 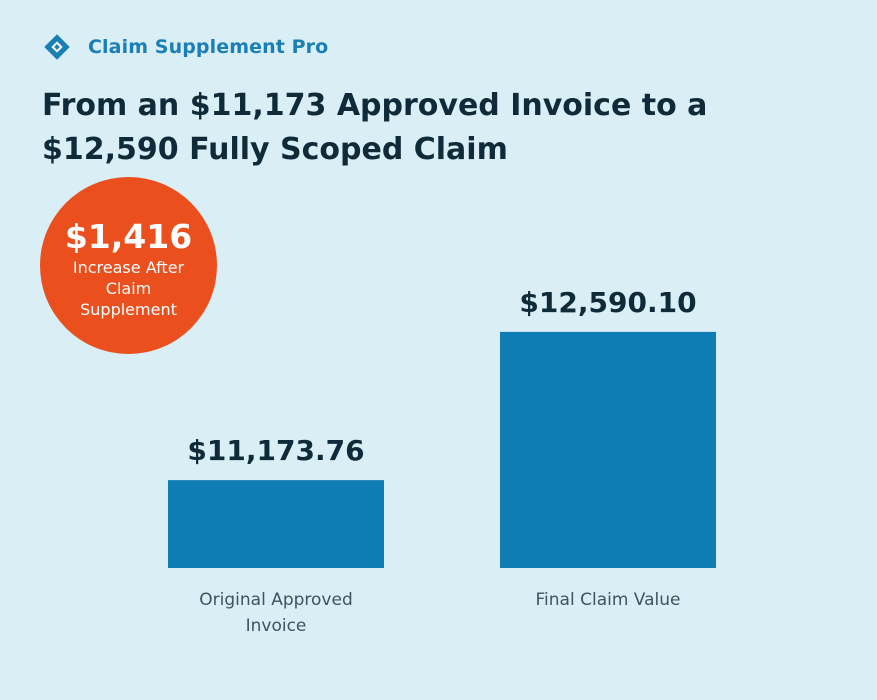 I want to click on increase-badge: $1,416 Increase After Claim Supplement, so click(x=128, y=265).